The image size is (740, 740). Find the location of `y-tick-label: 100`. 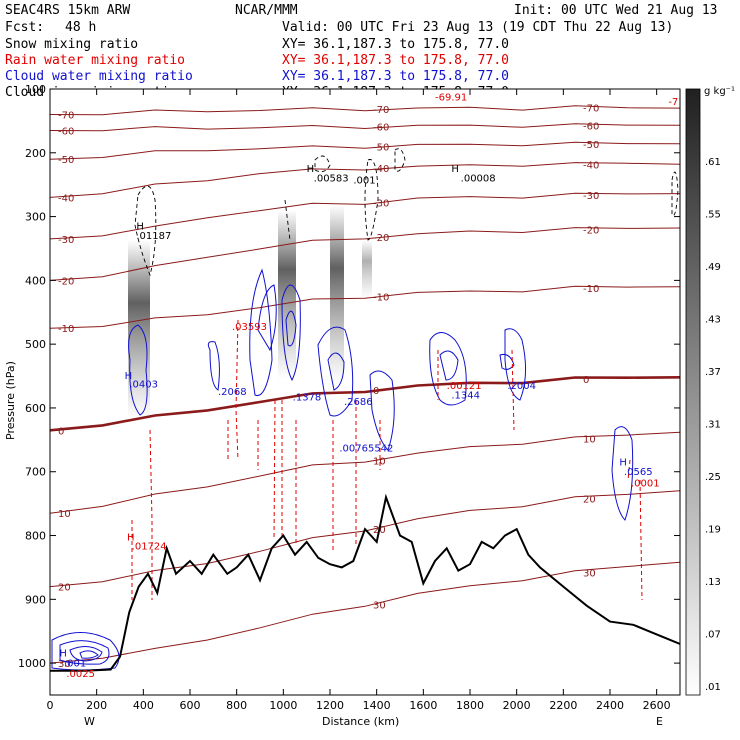

y-tick-label: 100 is located at coordinates (35, 89).